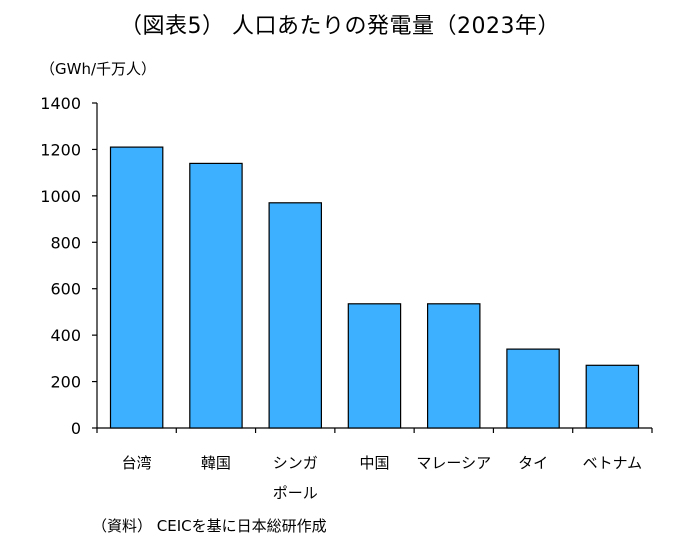 Image resolution: width=680 pixels, height=545 pixels. What do you see at coordinates (209, 526) in the screenshot?
I see `source-note: （資料） CEICを基に日本総研作成` at bounding box center [209, 526].